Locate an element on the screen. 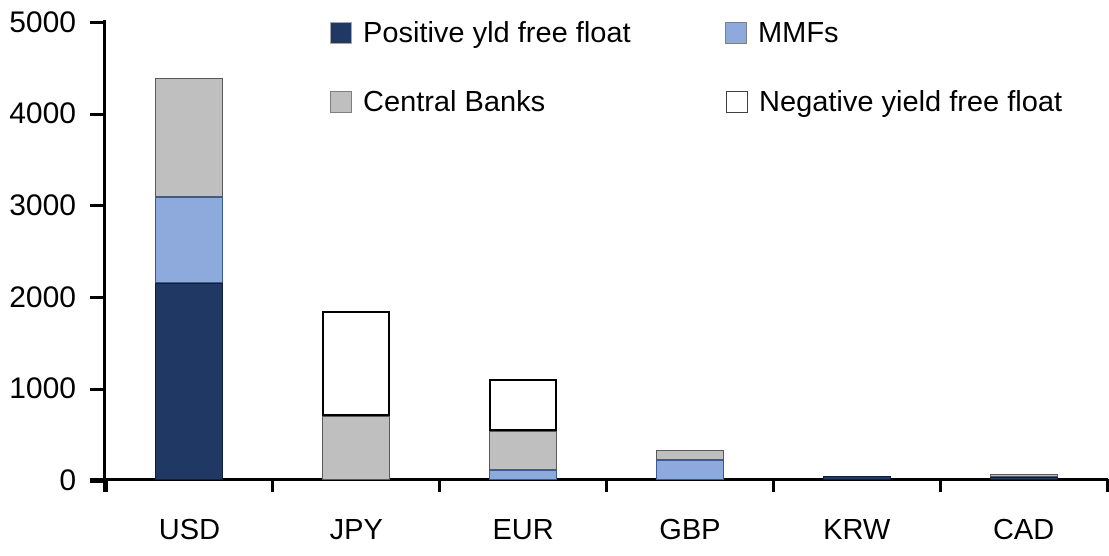  legend-swatch-positive-yld-free-float is located at coordinates (341, 33).